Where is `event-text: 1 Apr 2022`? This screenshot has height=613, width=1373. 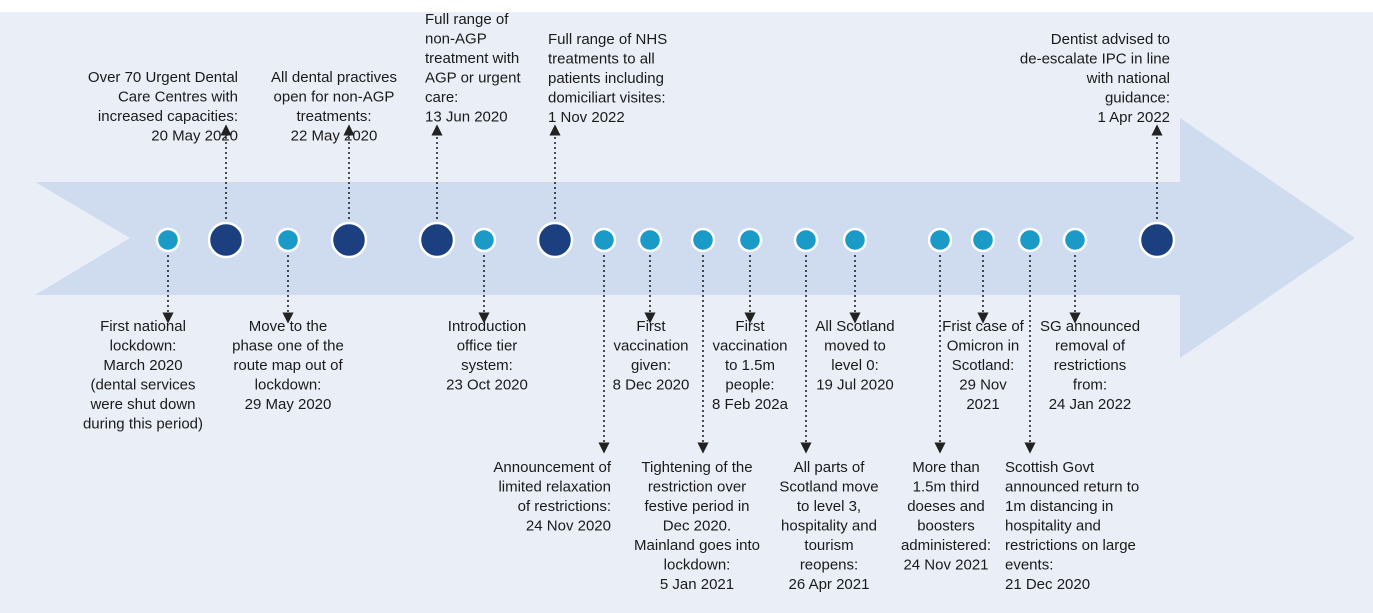 event-text: 1 Apr 2022 is located at coordinates (1133, 117).